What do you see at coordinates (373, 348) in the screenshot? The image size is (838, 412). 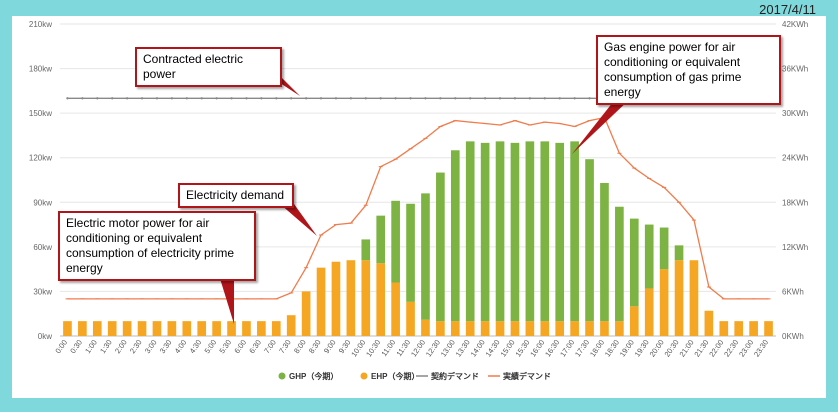 I see `x-tick-label: 10:30` at bounding box center [373, 348].